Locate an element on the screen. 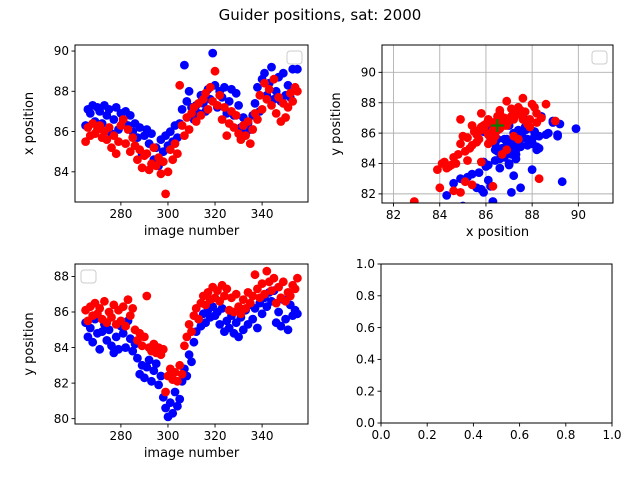 The height and width of the screenshot is (480, 640). figure-title: Guider positions, sat: 2000 is located at coordinates (320, 15).